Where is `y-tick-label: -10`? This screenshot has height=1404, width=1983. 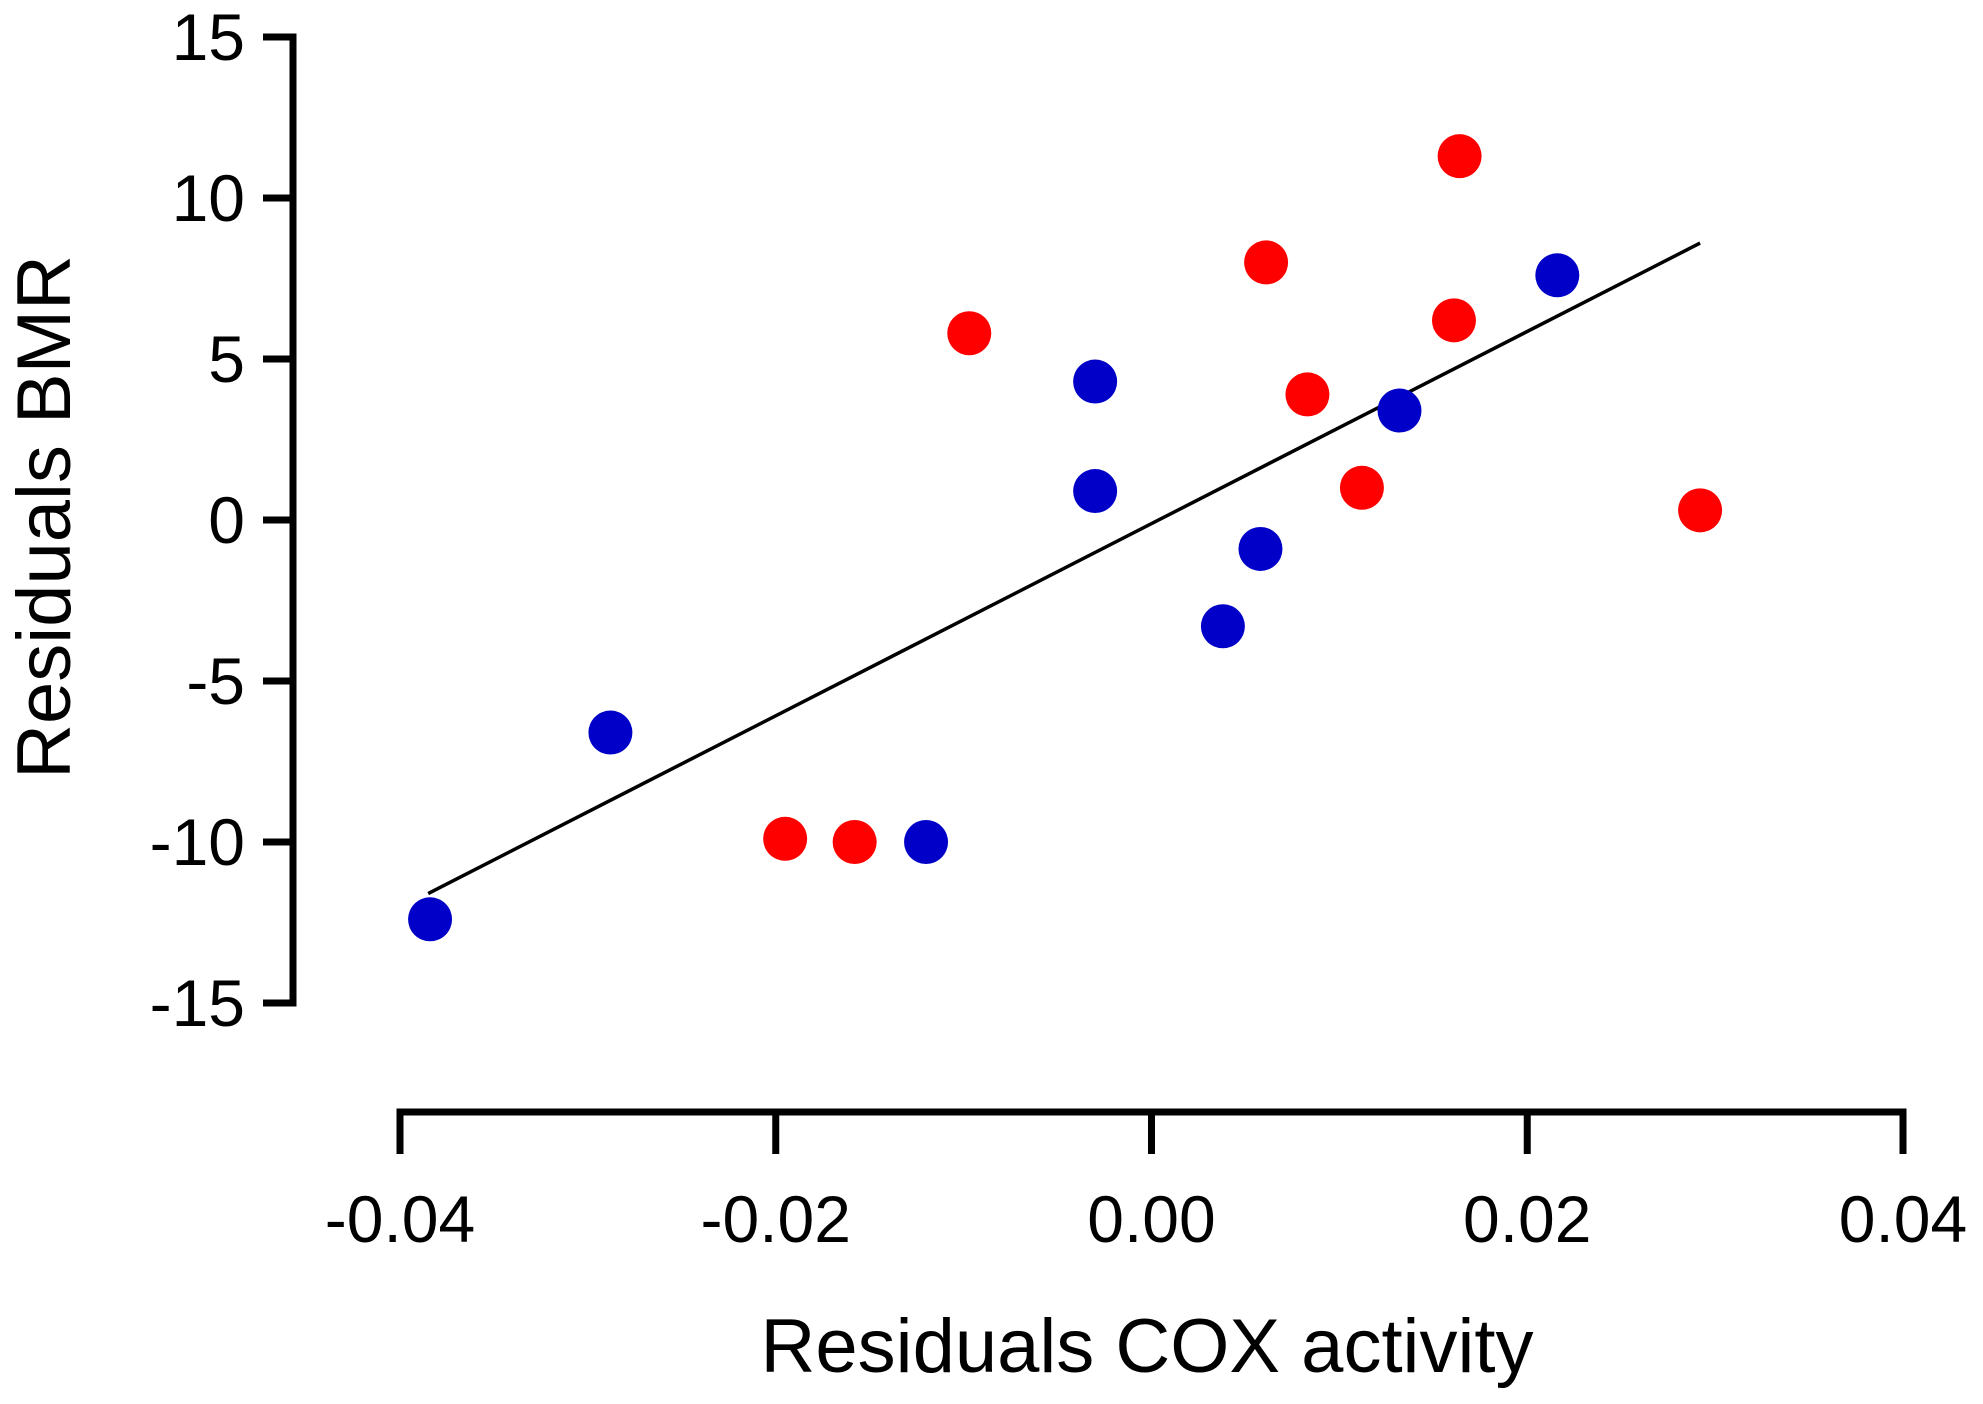
y-tick-label: -10 is located at coordinates (197, 842).